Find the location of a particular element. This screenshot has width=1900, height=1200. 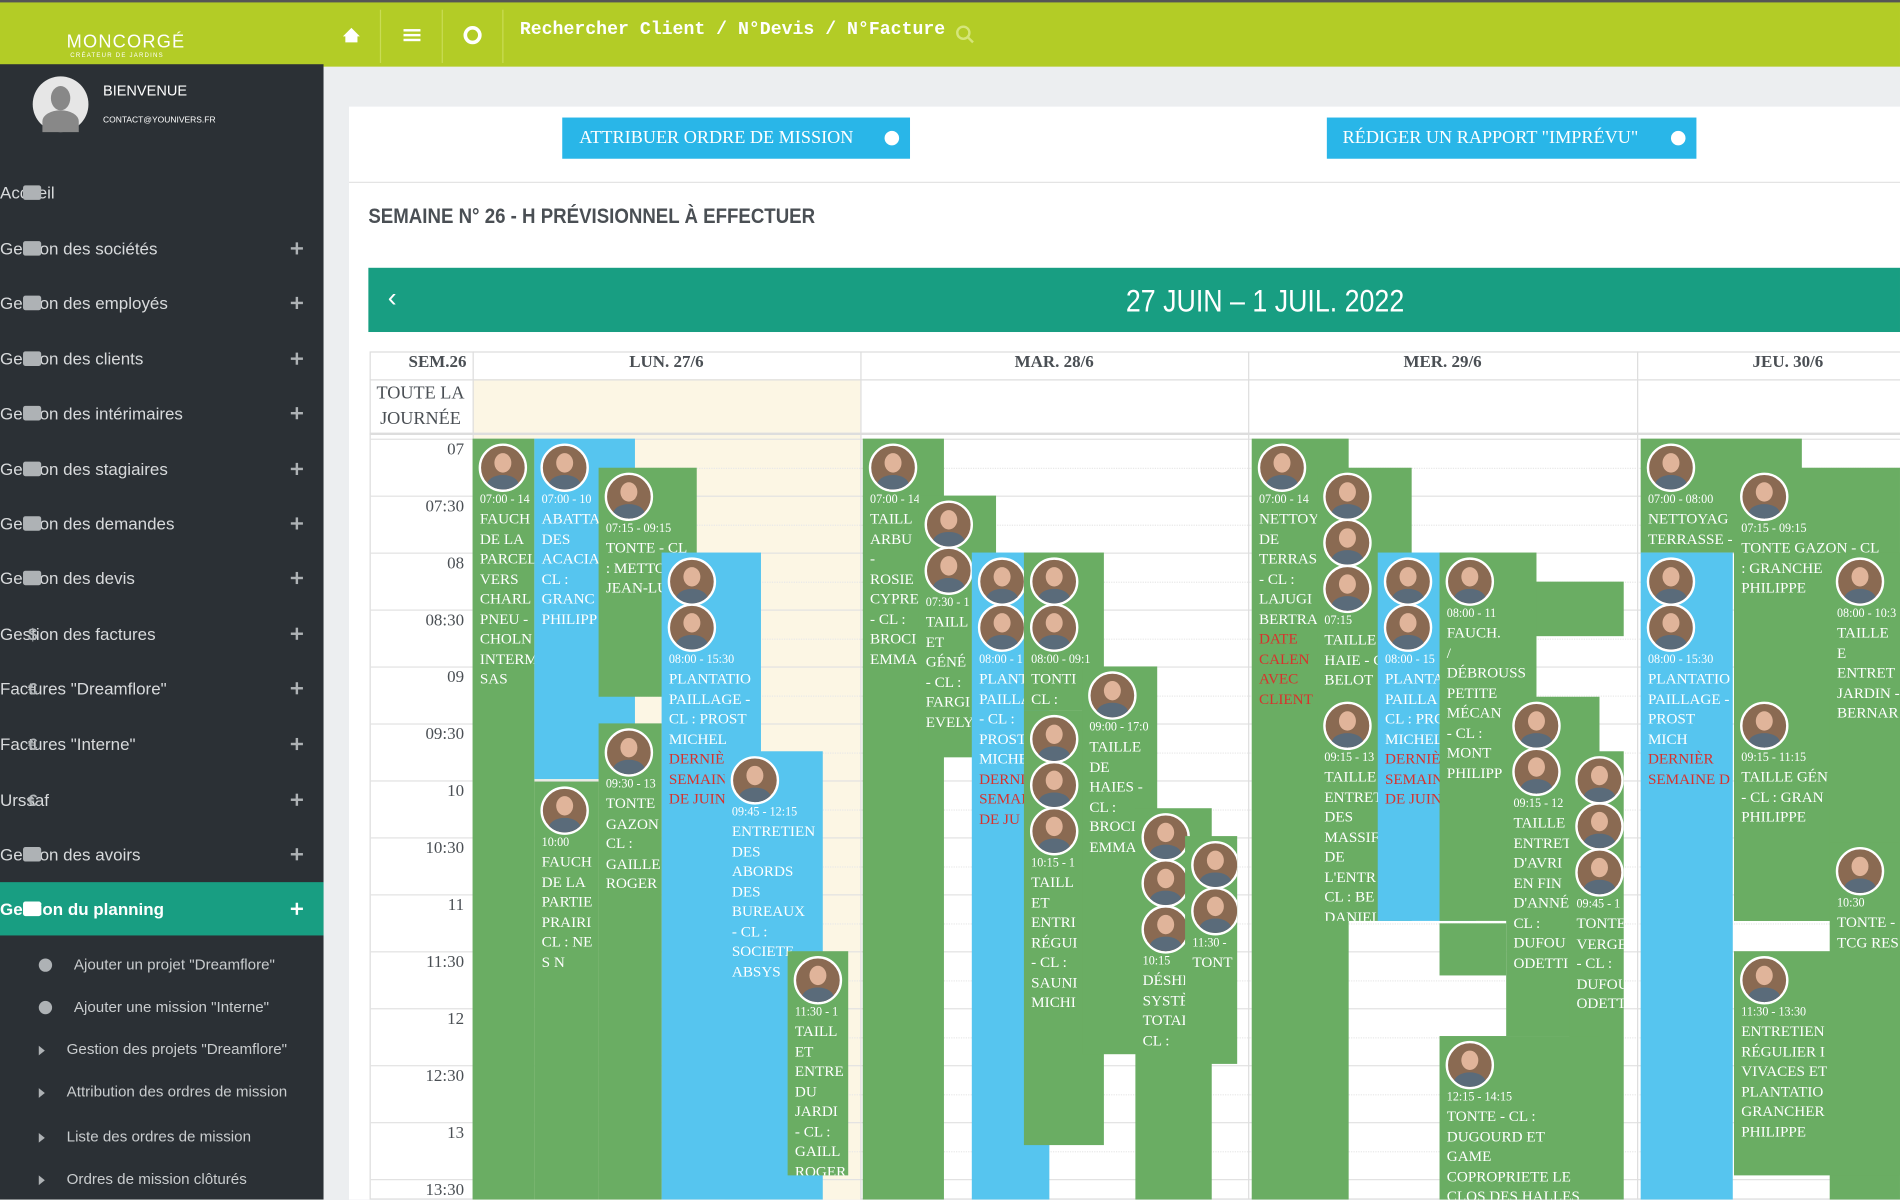

event-text: PLANT is located at coordinates (1003, 679).